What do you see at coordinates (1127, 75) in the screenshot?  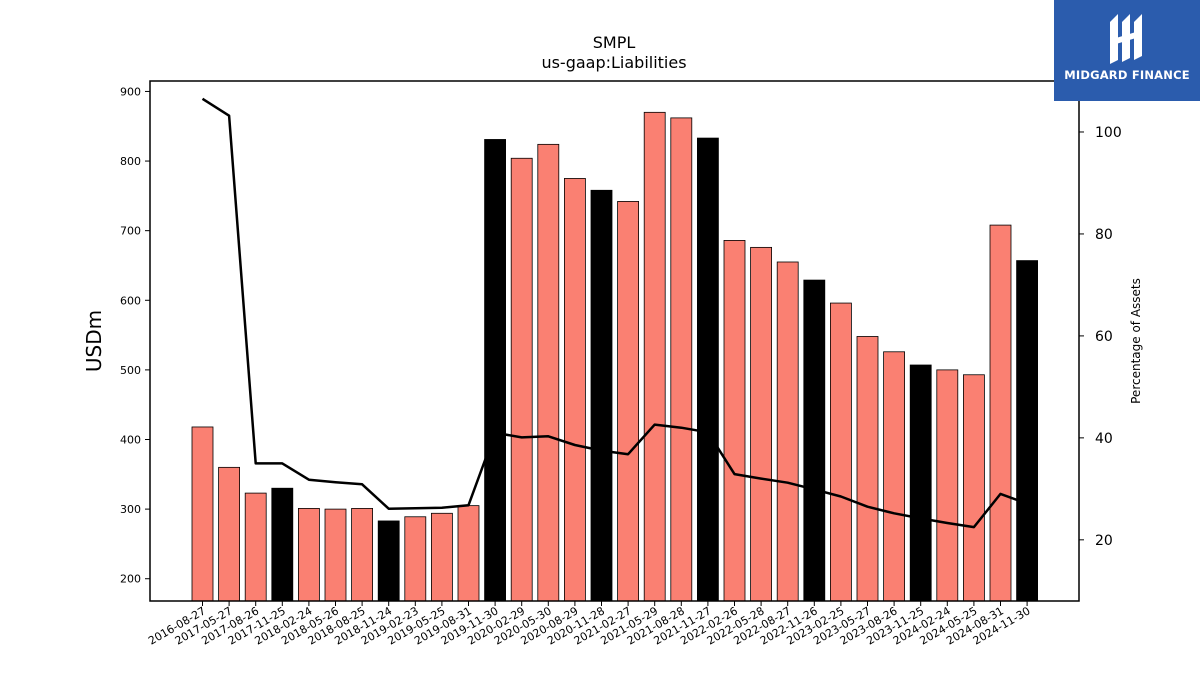 I see `logo-text: MIDGARD FINANCE` at bounding box center [1127, 75].